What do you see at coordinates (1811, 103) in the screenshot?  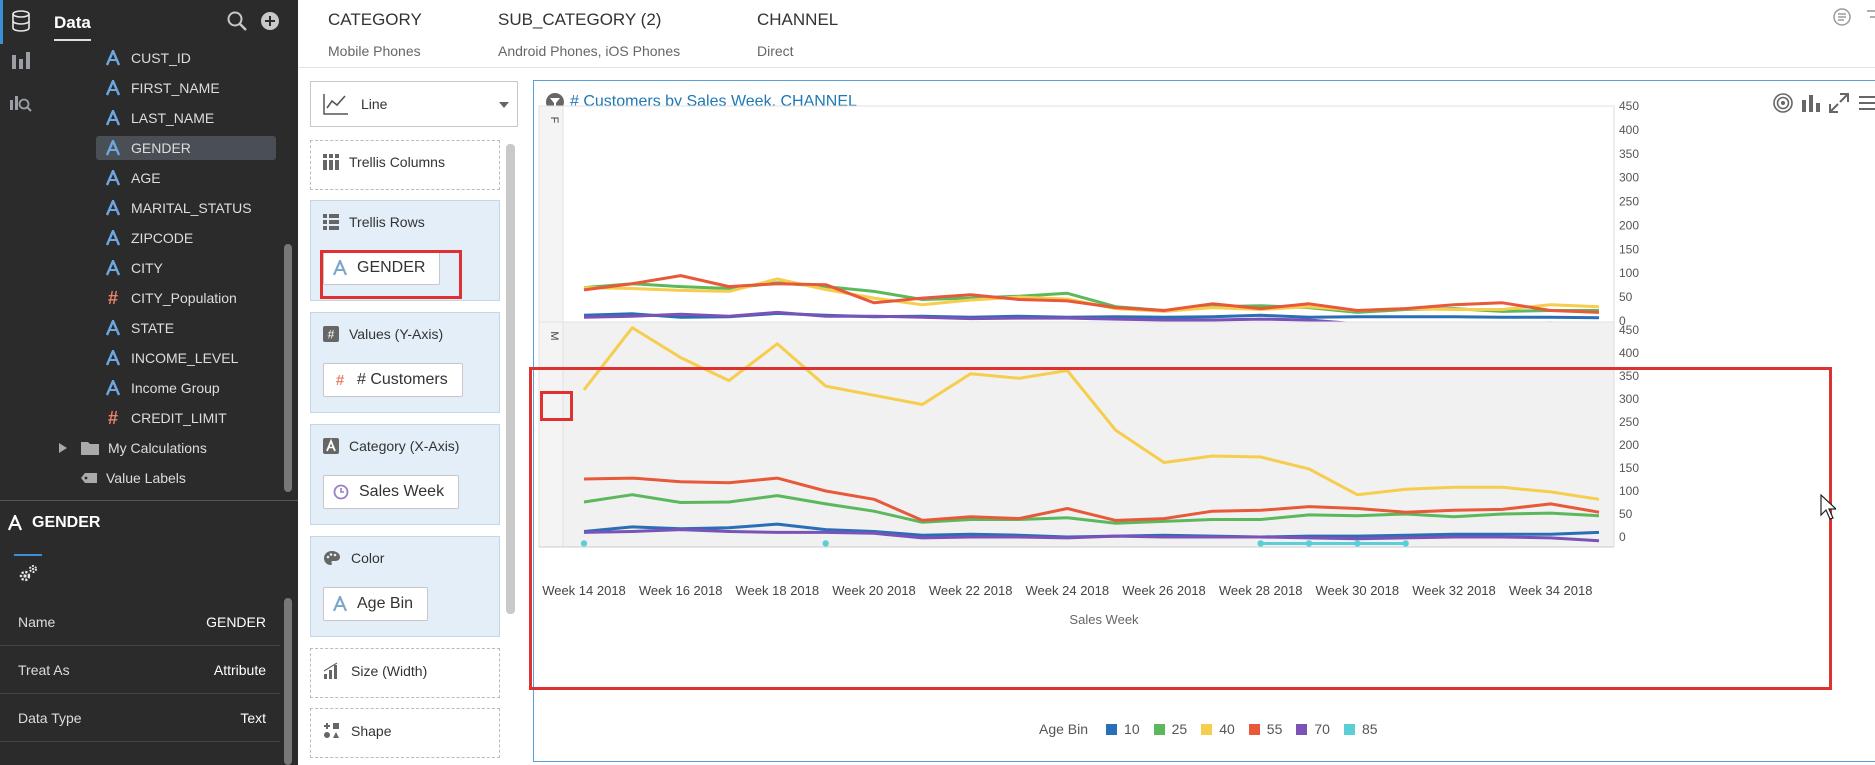 I see `change-chart-icon` at bounding box center [1811, 103].